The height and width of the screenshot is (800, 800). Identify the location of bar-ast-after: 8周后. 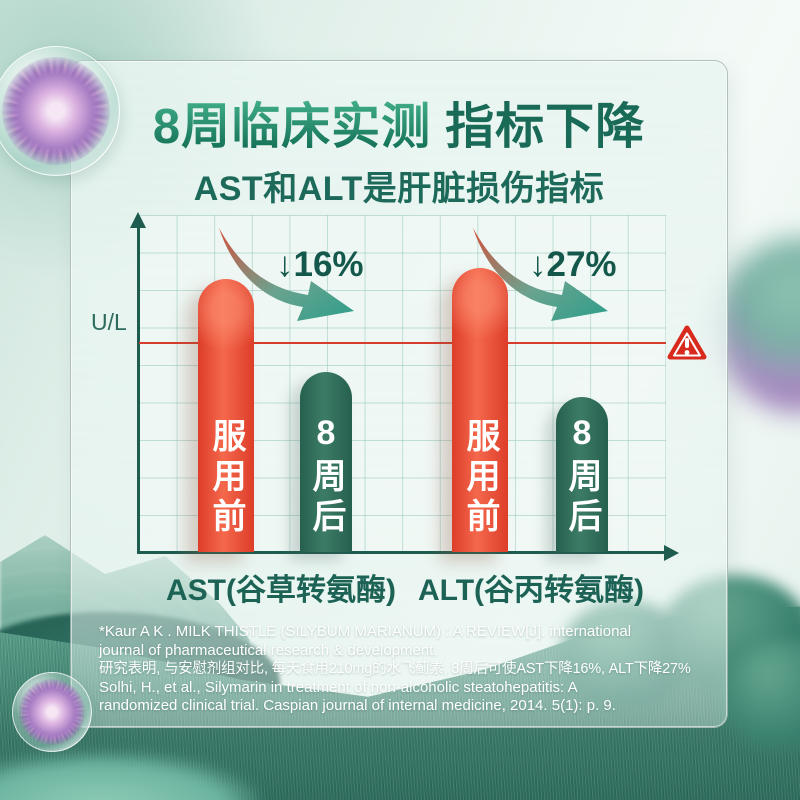
(326, 462).